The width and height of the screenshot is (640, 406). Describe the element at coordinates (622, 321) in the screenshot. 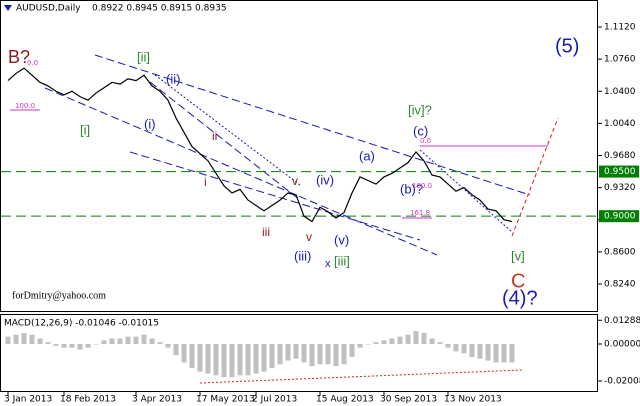

I see `y-tick-label: 0.01288` at that location.